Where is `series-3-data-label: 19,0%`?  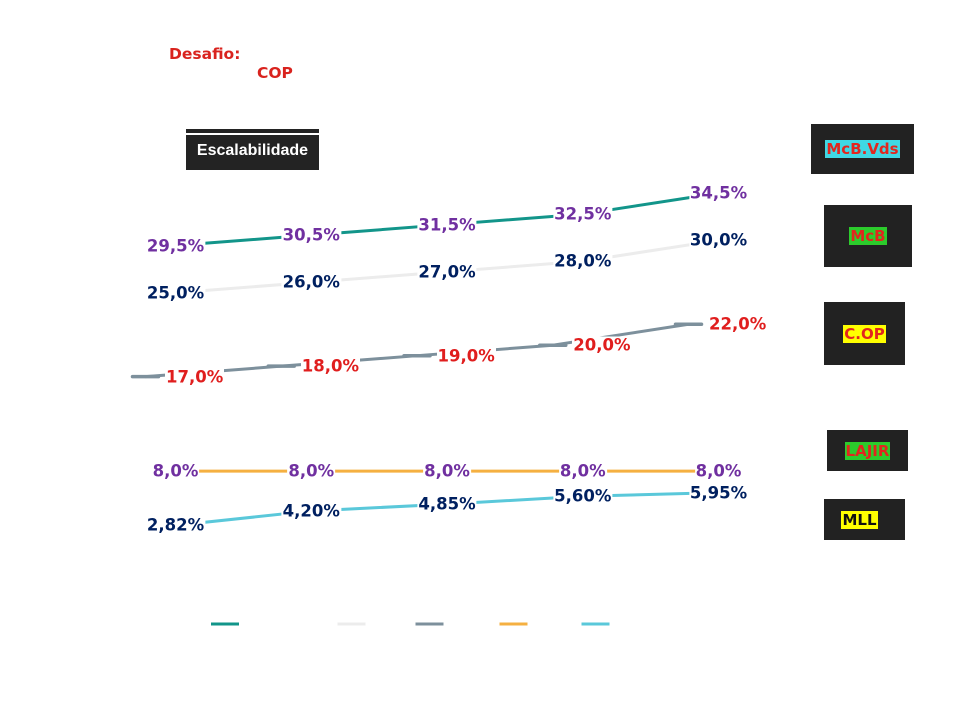
series-3-data-label: 19,0% is located at coordinates (466, 356).